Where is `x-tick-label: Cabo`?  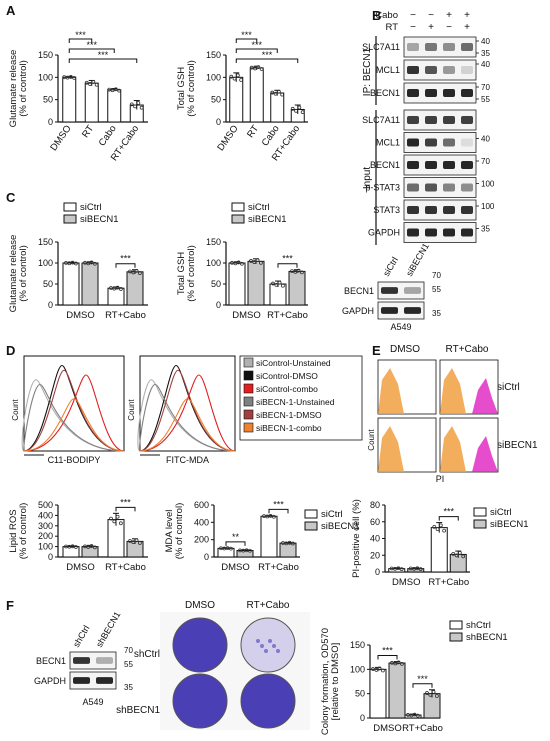
x-tick-label: Cabo is located at coordinates (108, 135).